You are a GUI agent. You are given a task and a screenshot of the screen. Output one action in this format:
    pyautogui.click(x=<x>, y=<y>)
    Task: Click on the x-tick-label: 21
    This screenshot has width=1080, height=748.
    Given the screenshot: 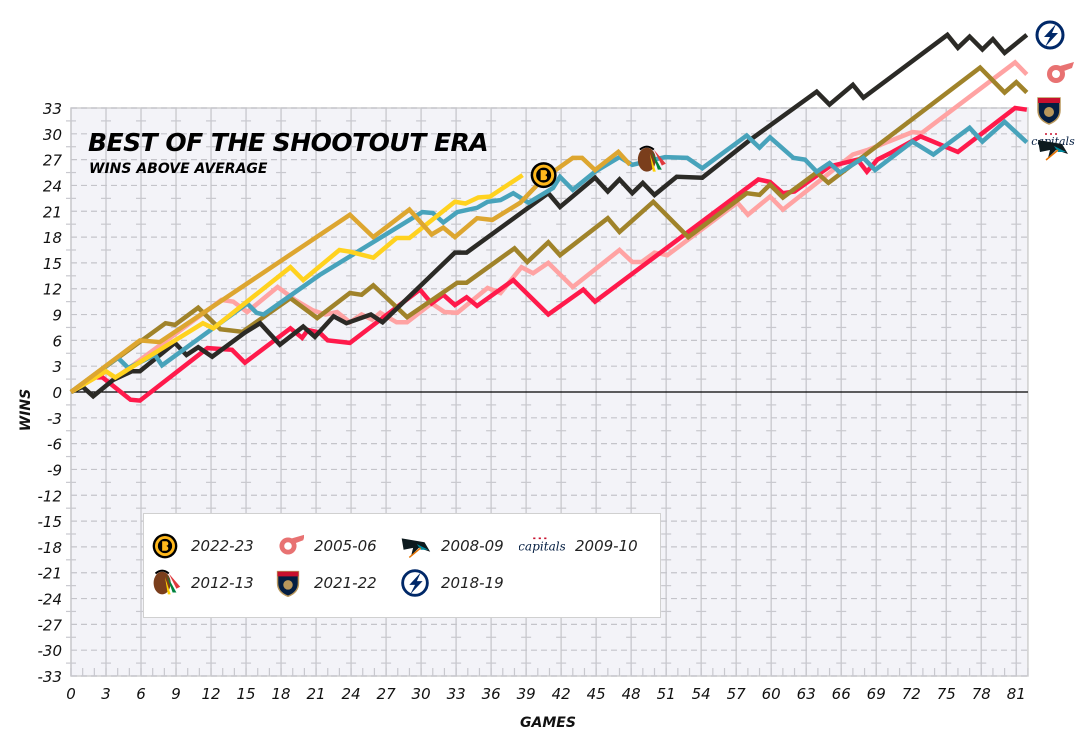 What is the action you would take?
    pyautogui.click(x=316, y=694)
    